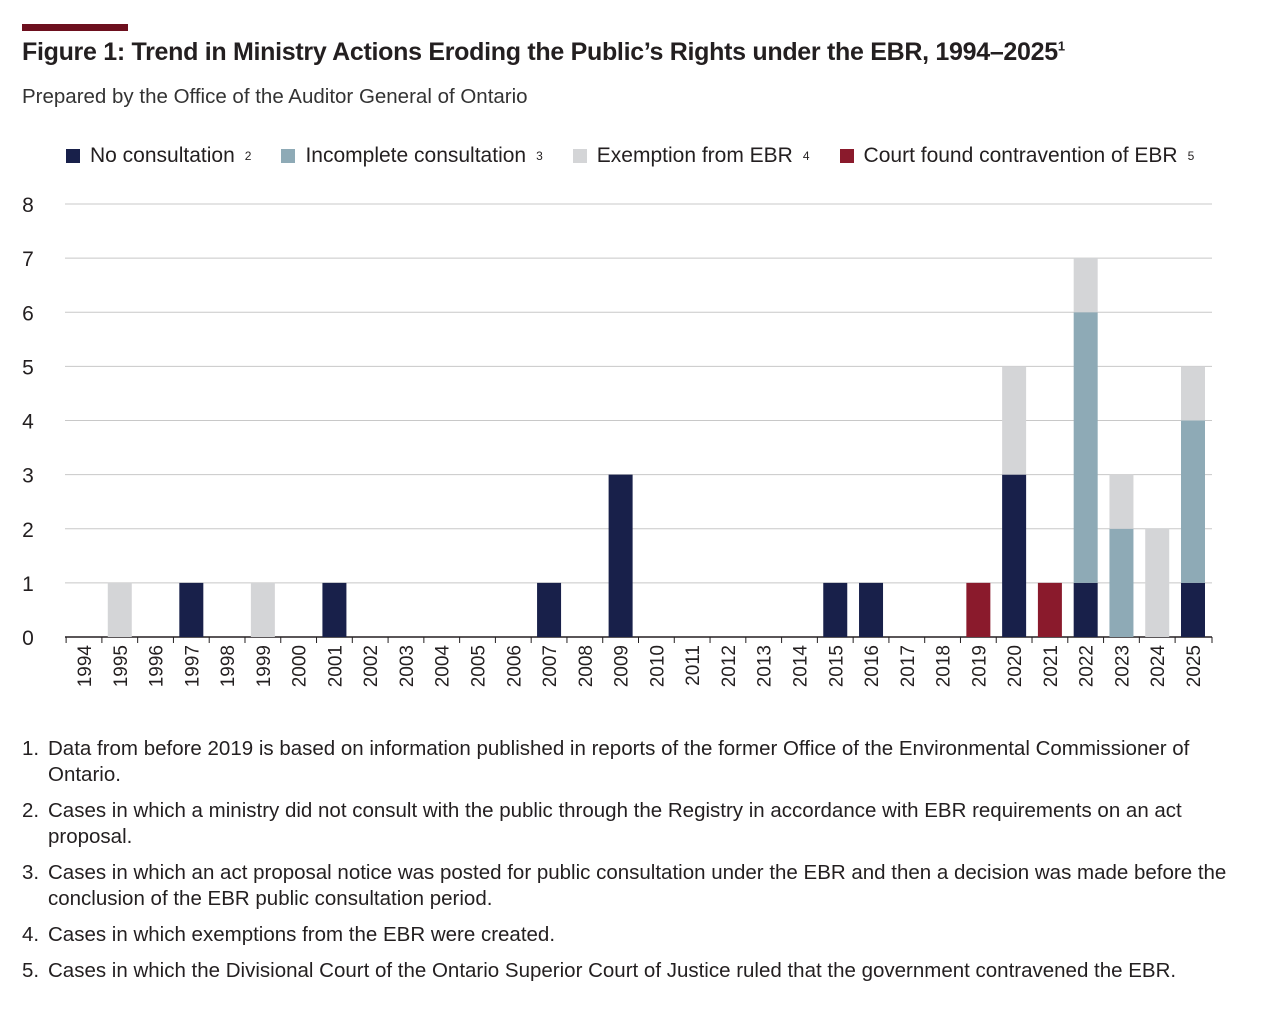  I want to click on legend-footnote: 2, so click(248, 156).